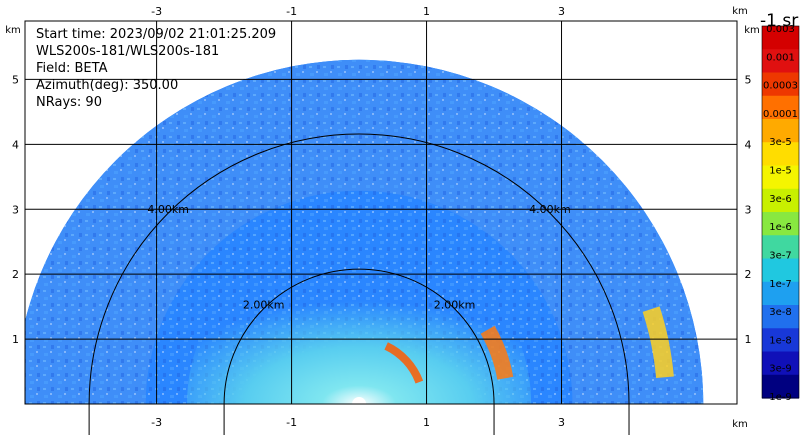 The width and height of the screenshot is (800, 435). I want to click on colorbar-label: 1e-9, so click(780, 397).